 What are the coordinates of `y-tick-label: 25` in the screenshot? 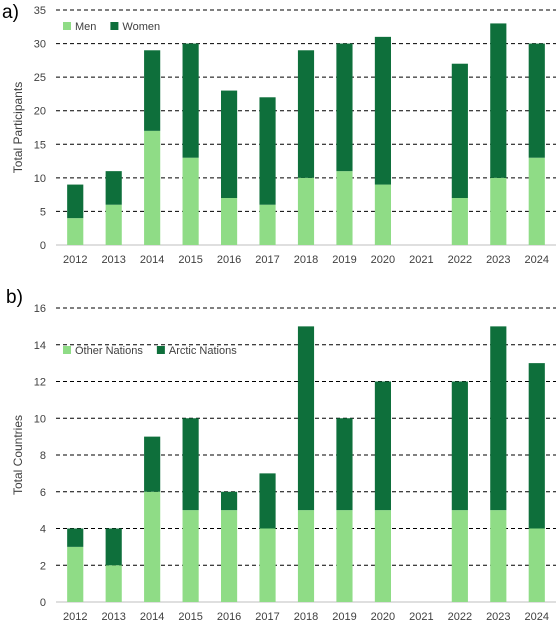 It's located at (40, 78).